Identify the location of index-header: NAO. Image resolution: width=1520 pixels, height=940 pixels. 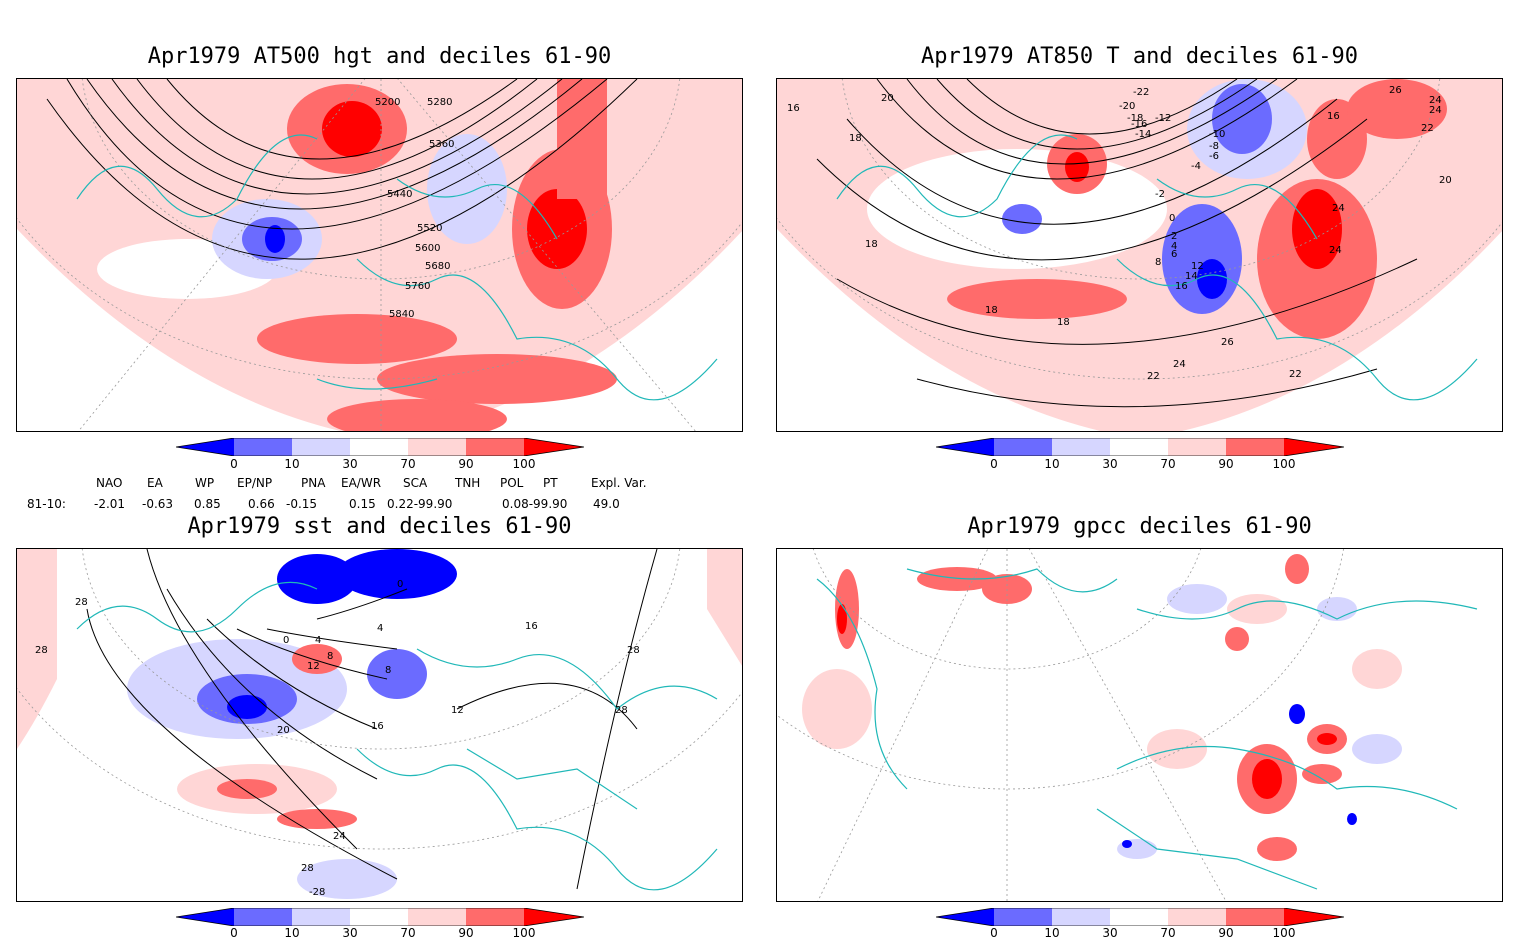
(109, 483).